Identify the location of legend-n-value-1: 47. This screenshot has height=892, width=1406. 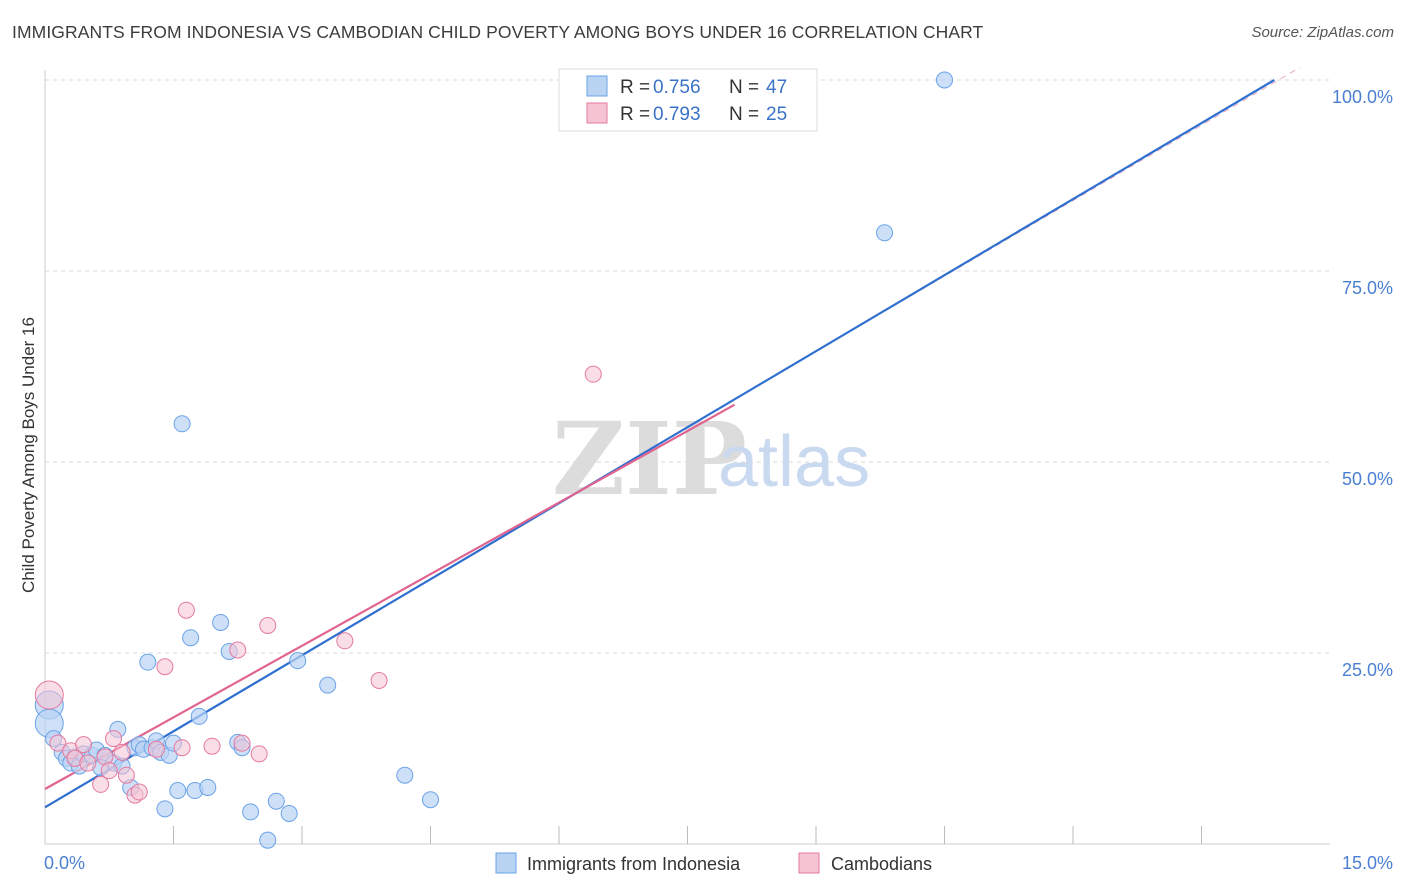
(776, 87).